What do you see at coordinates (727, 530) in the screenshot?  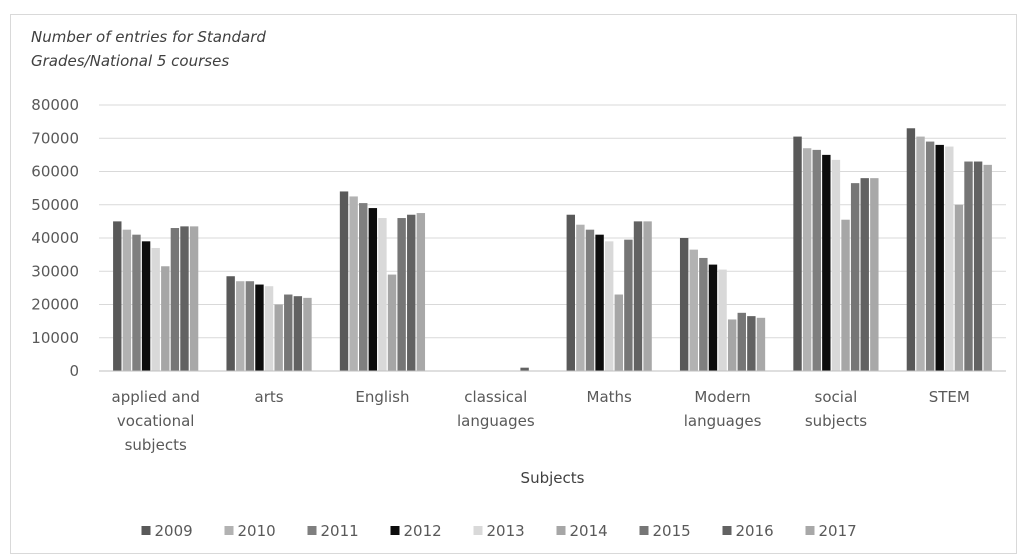 I see `legend-swatch-2016` at bounding box center [727, 530].